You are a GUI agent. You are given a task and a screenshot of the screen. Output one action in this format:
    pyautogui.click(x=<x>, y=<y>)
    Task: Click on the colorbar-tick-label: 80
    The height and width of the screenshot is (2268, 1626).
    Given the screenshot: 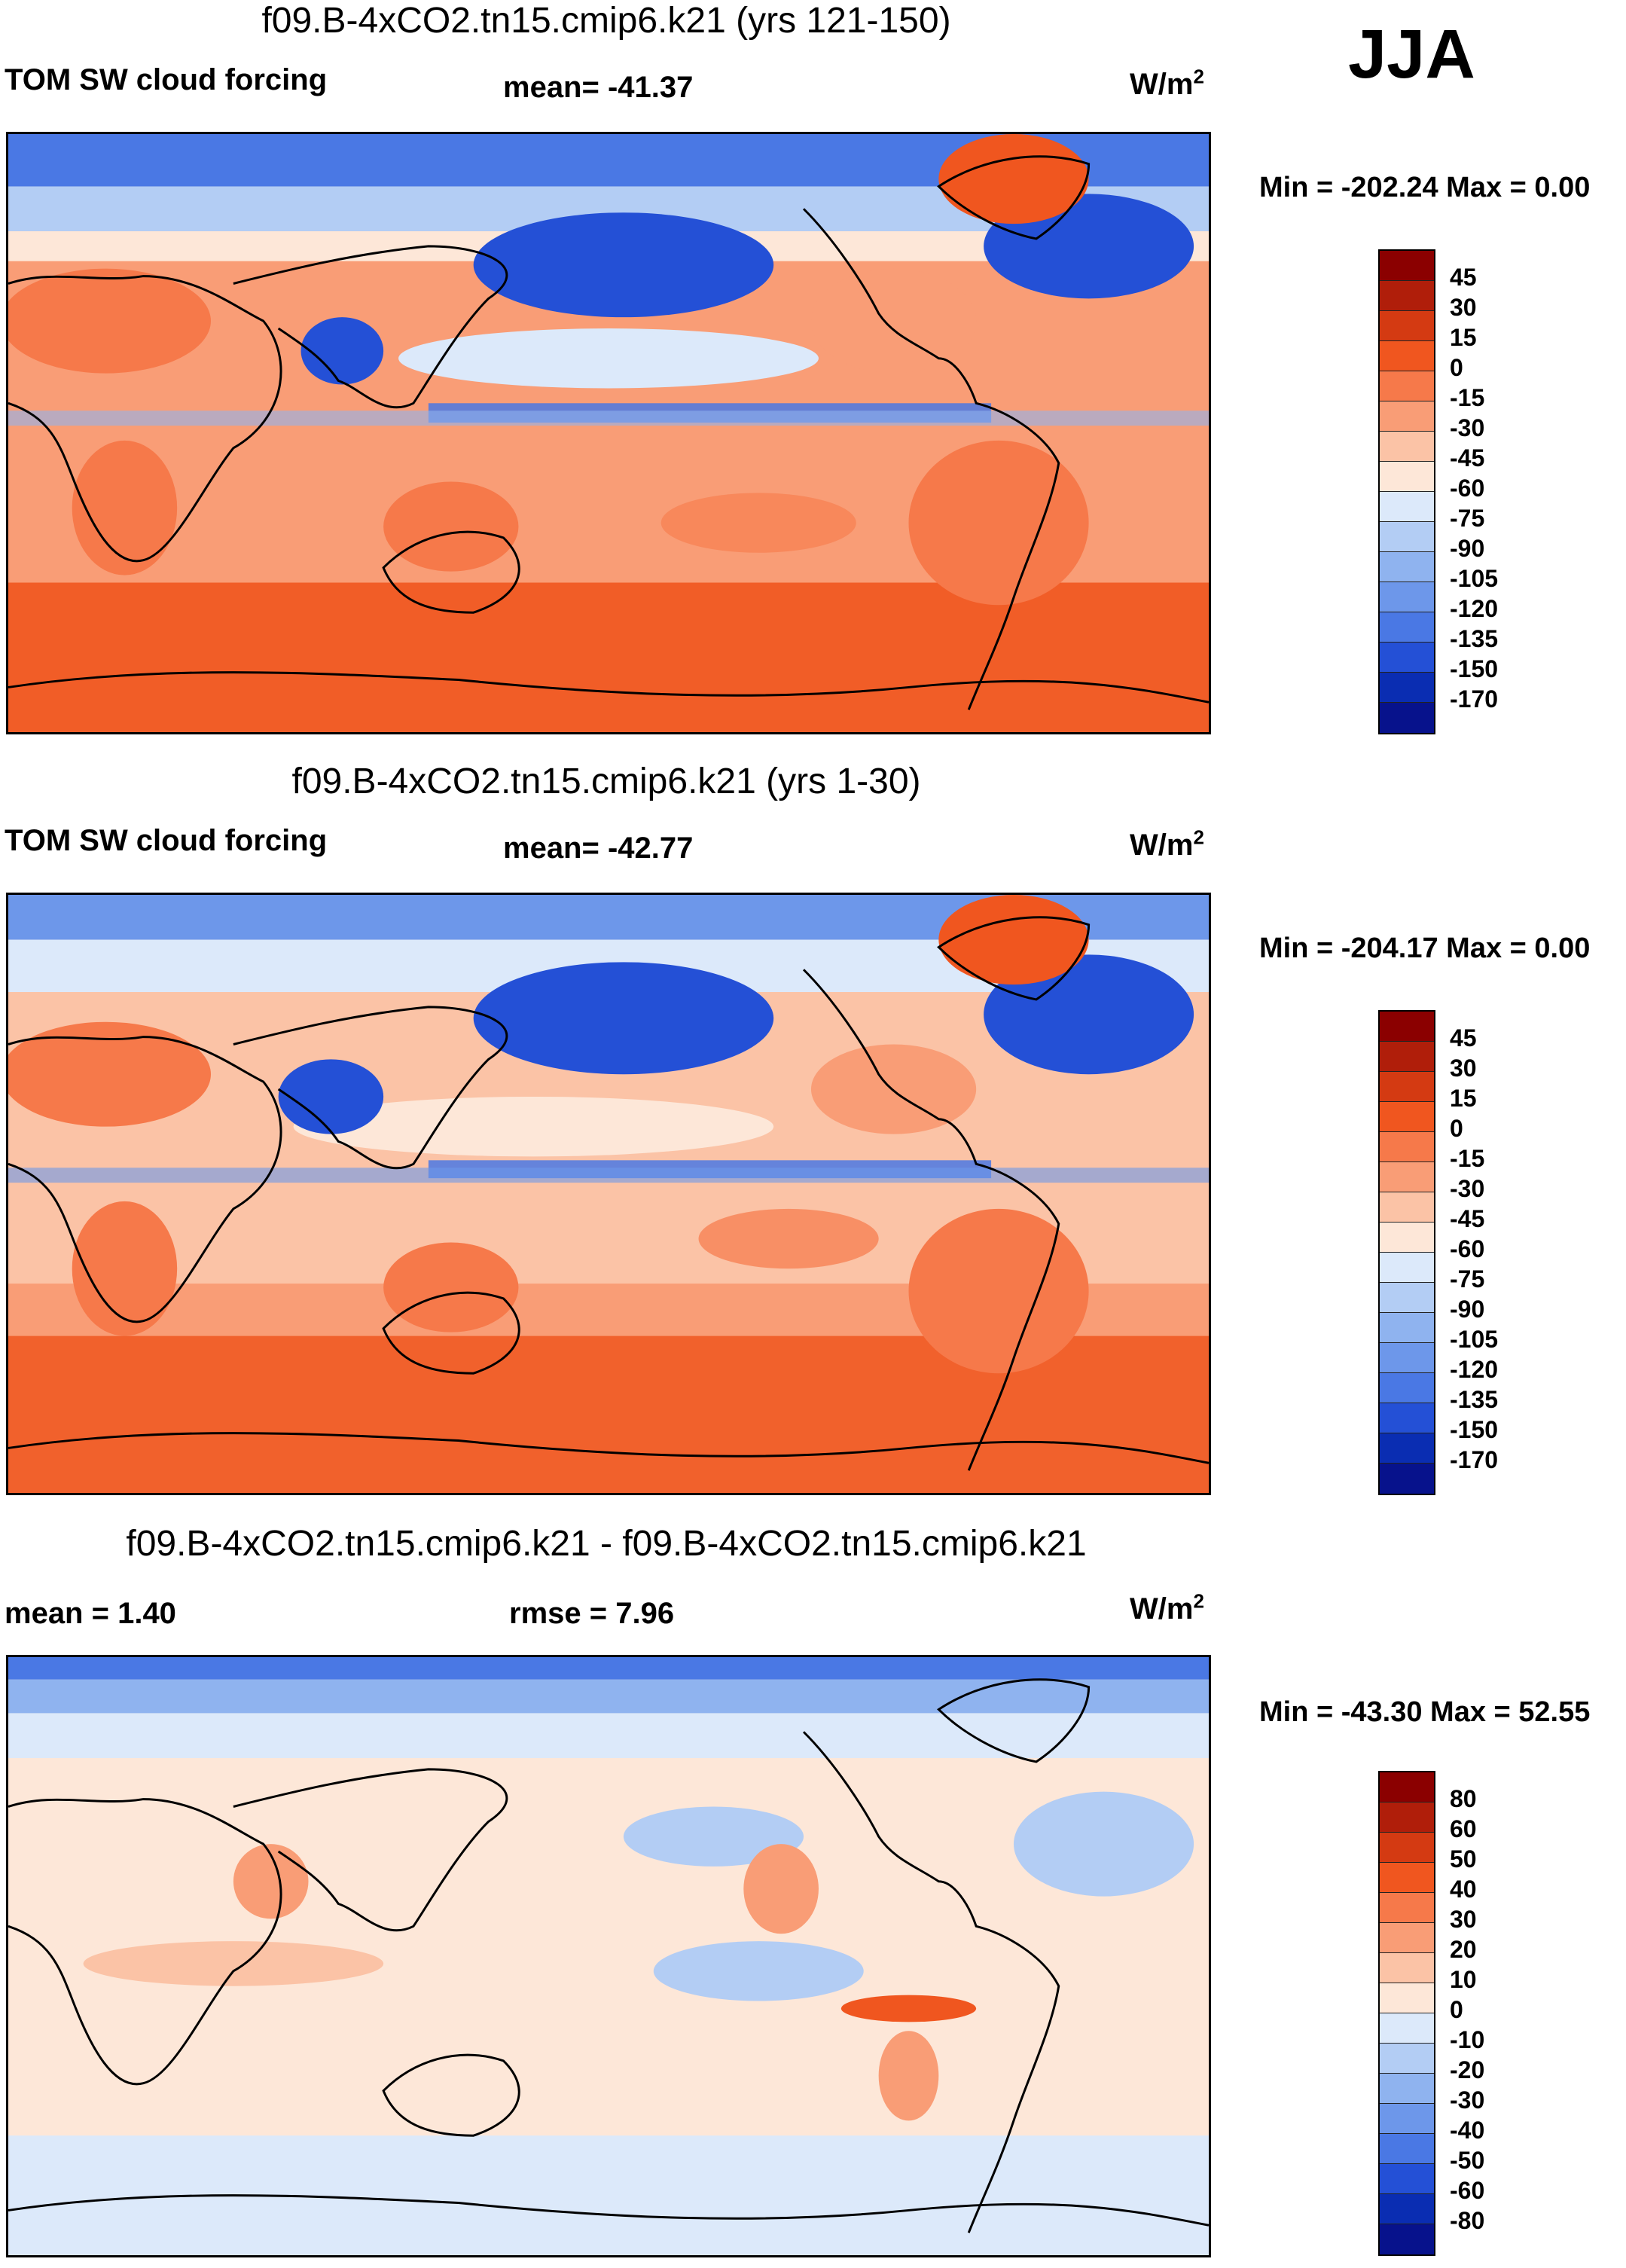 What is the action you would take?
    pyautogui.click(x=1463, y=1798)
    